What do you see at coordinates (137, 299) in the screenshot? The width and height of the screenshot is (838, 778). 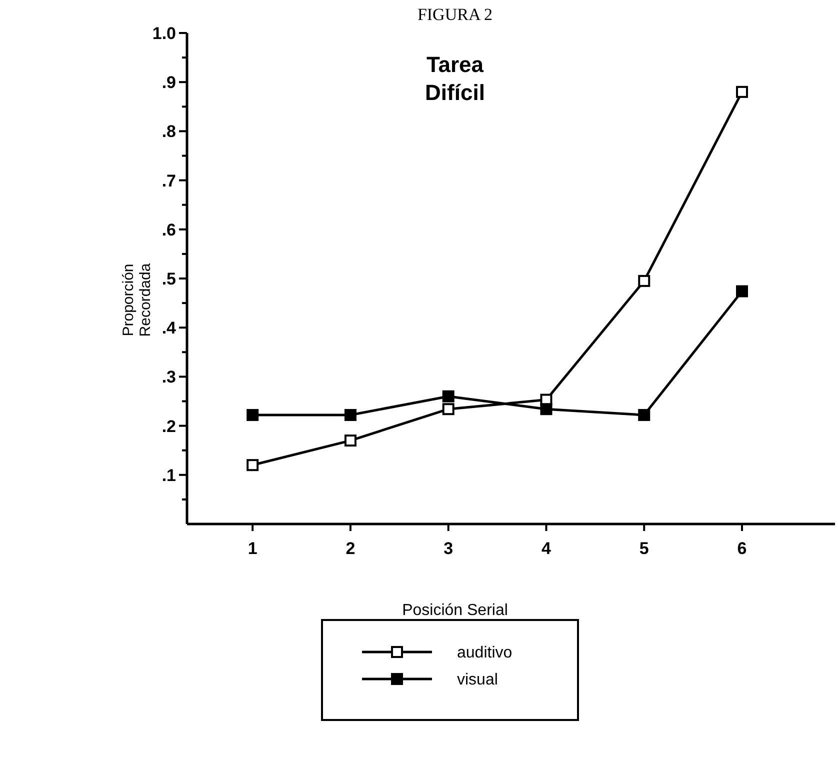 I see `y-axis-title: Proporción Recordada` at bounding box center [137, 299].